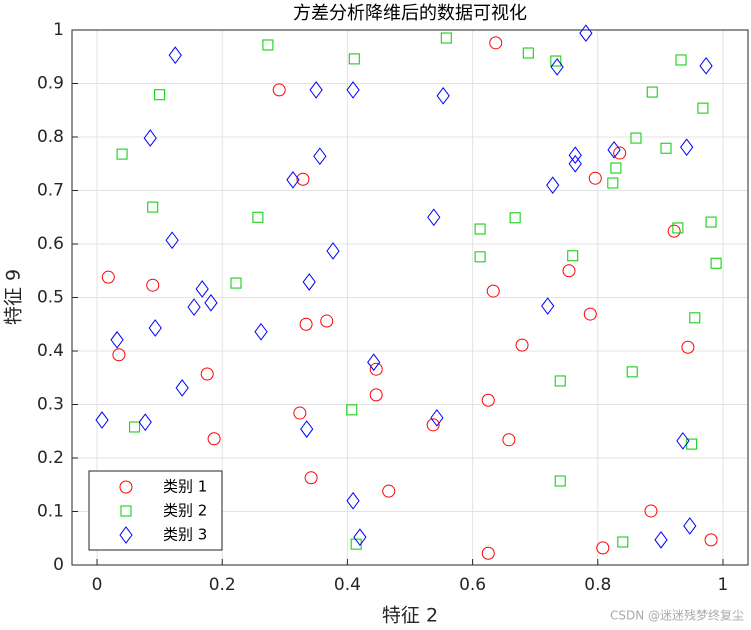 The width and height of the screenshot is (751, 630). I want to click on y-axis-label: 特征 9, so click(14, 297).